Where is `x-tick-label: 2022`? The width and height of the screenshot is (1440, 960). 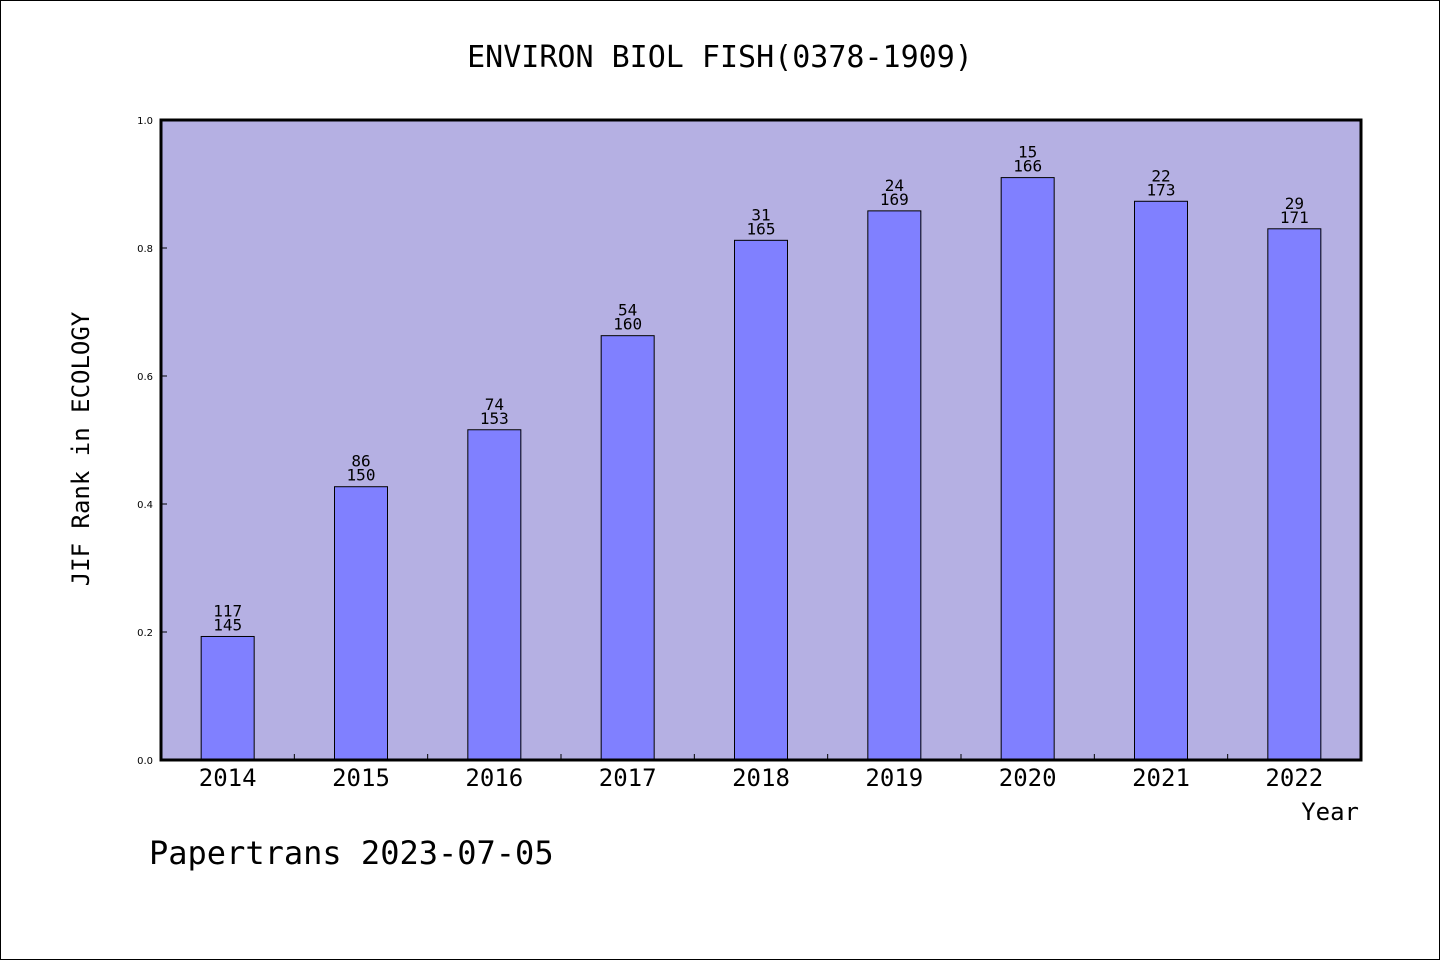 x-tick-label: 2022 is located at coordinates (1294, 778).